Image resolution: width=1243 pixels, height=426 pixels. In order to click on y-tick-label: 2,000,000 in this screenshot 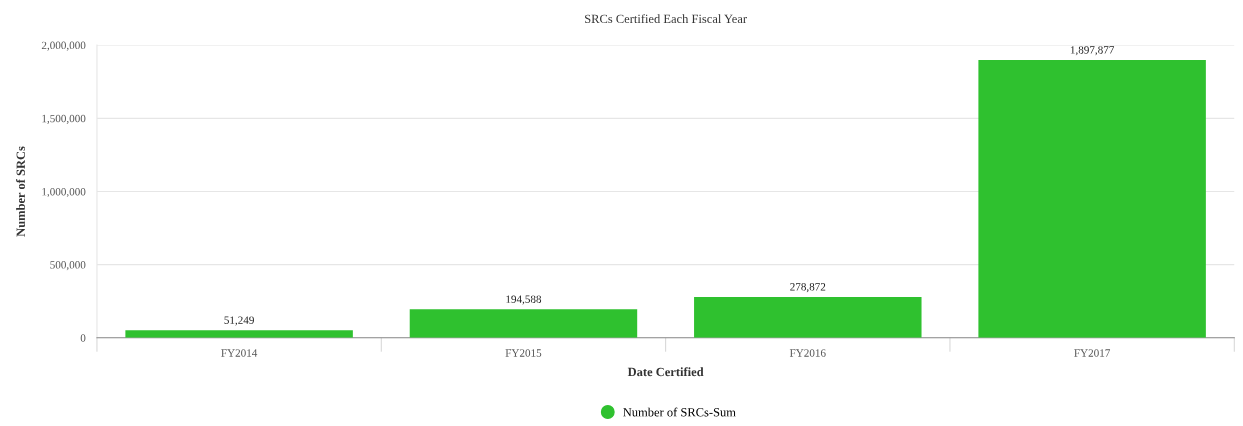, I will do `click(63, 46)`.